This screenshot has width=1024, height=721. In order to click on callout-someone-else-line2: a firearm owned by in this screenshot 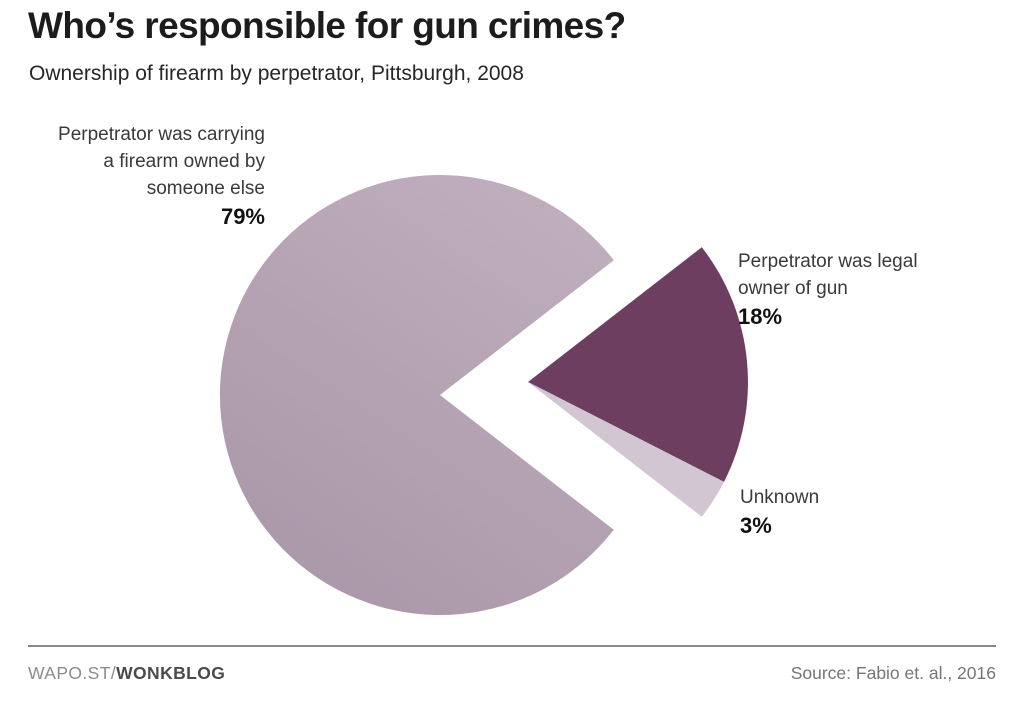, I will do `click(184, 161)`.